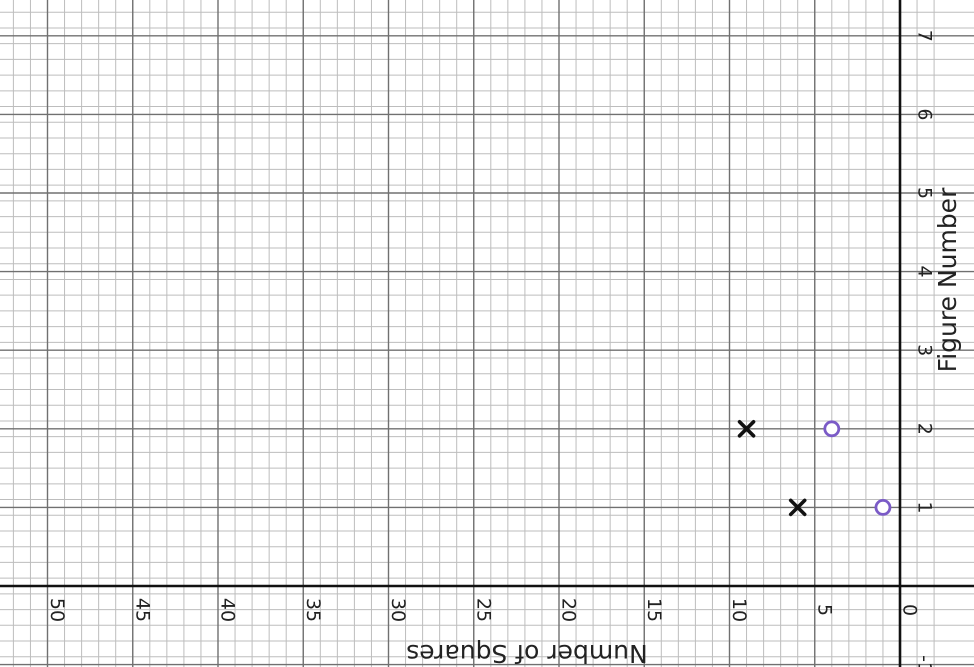  Describe the element at coordinates (910, 610) in the screenshot. I see `x-tick-label: 0` at that location.